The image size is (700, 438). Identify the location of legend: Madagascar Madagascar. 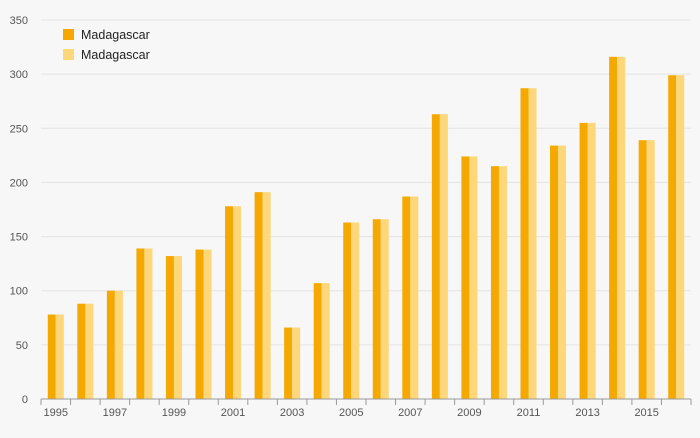
(106, 45).